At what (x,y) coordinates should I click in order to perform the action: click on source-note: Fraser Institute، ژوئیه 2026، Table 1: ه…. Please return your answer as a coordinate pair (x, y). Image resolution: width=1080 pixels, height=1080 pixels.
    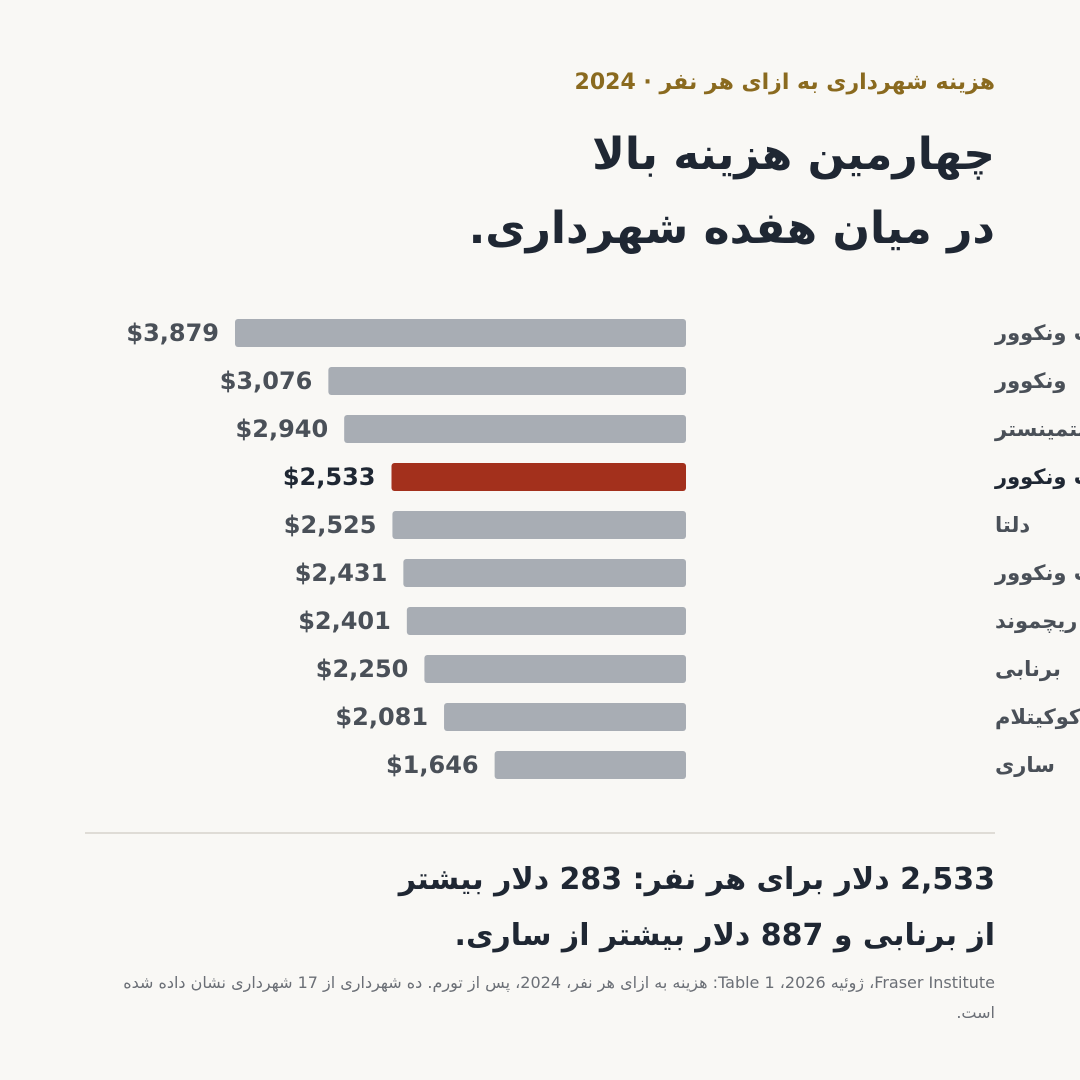
    Looking at the image, I should click on (559, 997).